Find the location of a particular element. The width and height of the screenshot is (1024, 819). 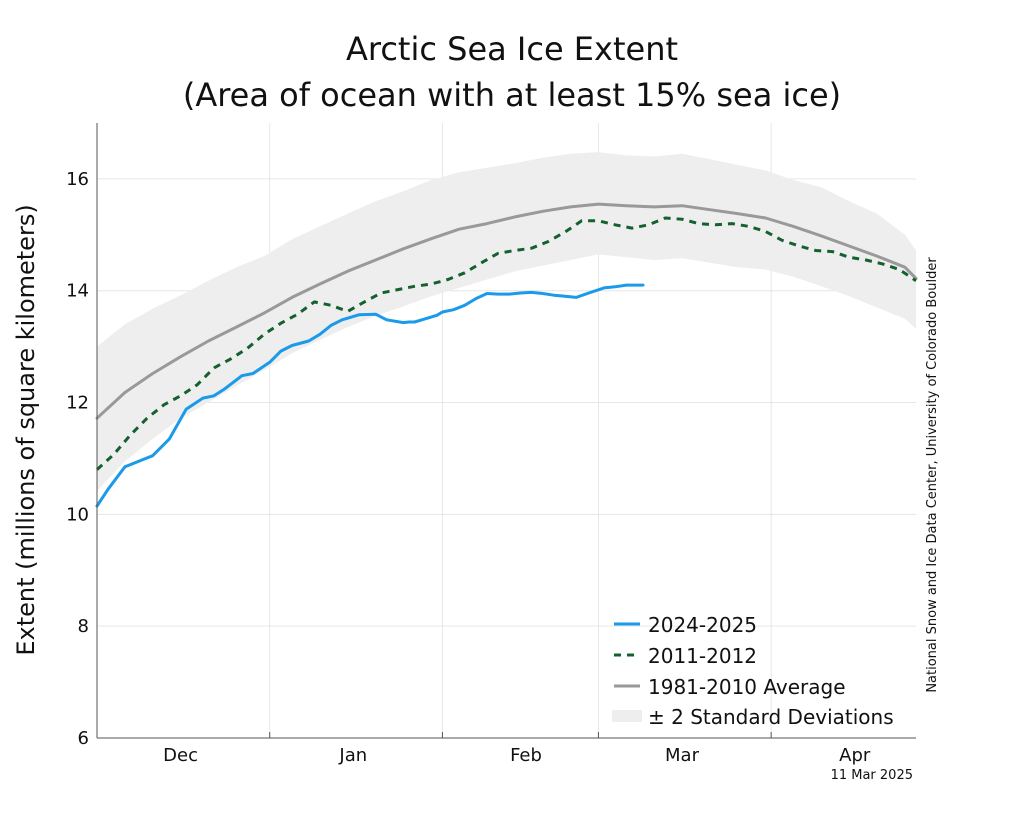

y-tick-label: 12 is located at coordinates (77, 403).